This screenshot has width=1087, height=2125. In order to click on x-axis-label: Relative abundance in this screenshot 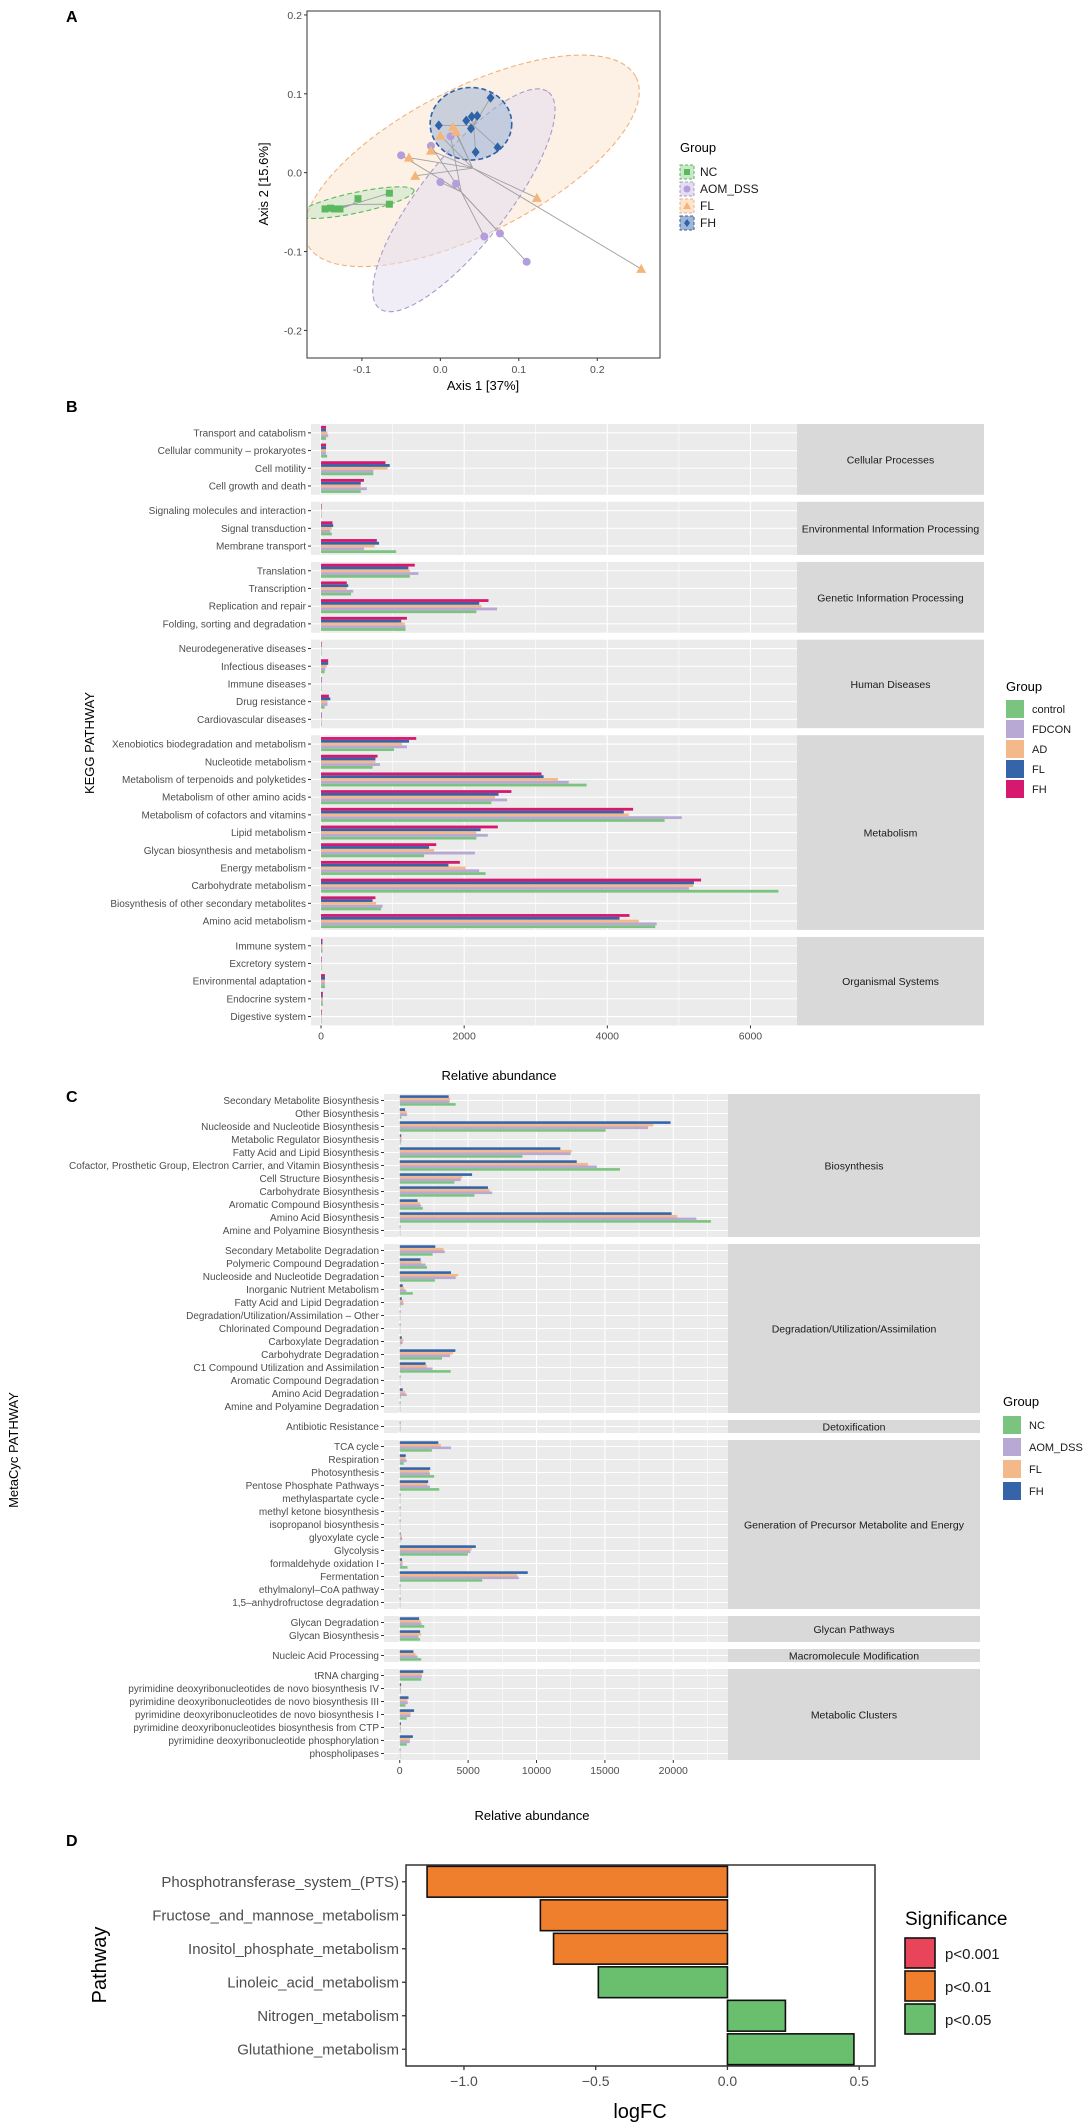, I will do `click(532, 1815)`.